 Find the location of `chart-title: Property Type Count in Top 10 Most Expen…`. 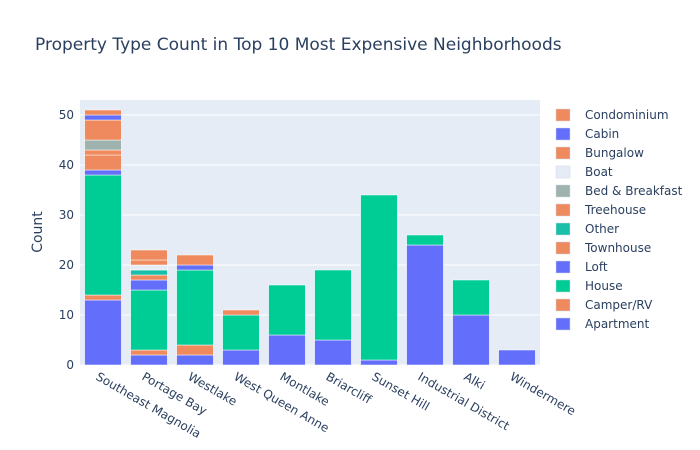

chart-title: Property Type Count in Top 10 Most Expen… is located at coordinates (298, 45).